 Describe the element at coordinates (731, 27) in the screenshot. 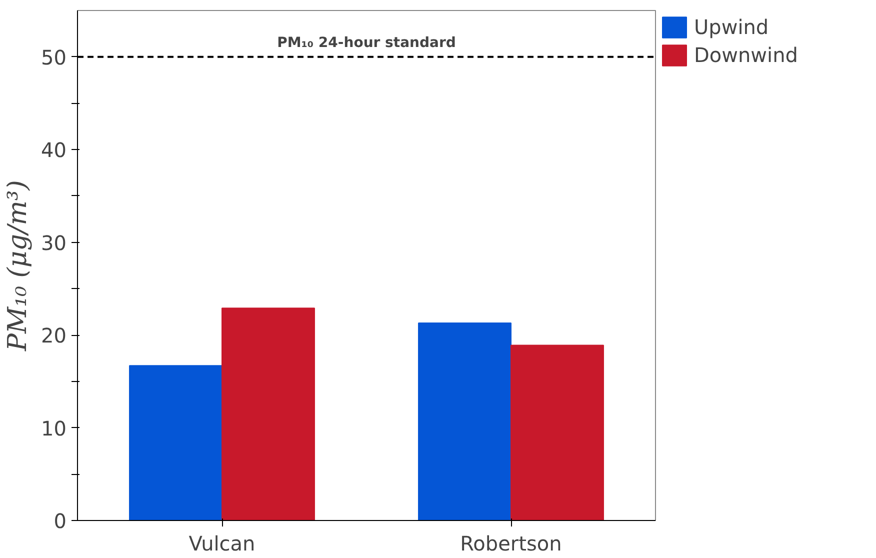

I see `legend-label: Upwind` at that location.